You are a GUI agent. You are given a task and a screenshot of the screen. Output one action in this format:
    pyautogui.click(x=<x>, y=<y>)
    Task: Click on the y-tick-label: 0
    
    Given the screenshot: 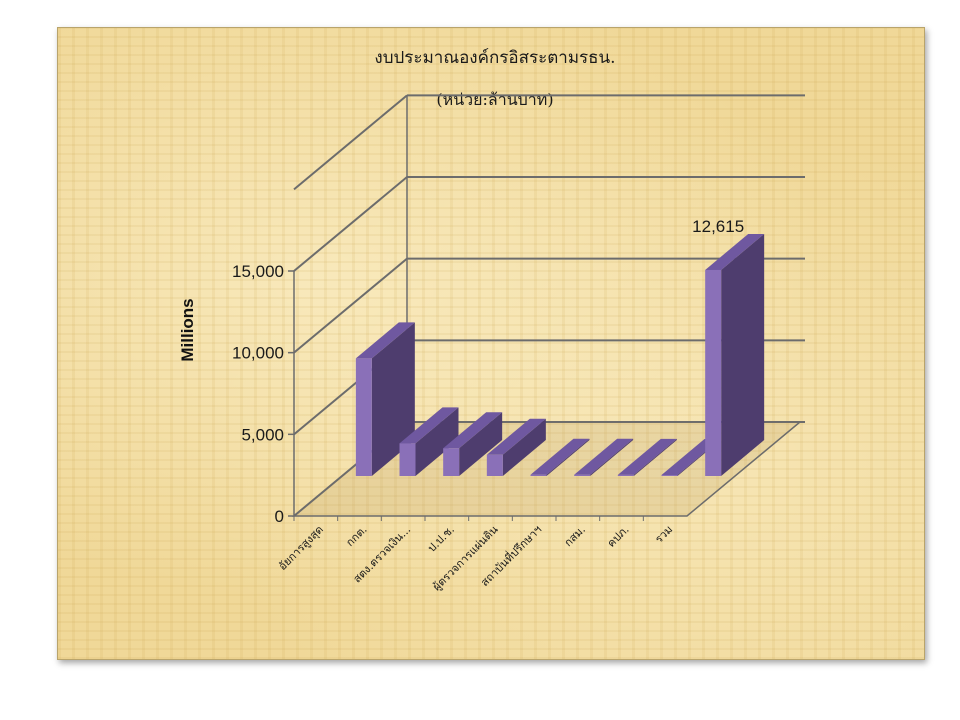 What is the action you would take?
    pyautogui.click(x=279, y=516)
    